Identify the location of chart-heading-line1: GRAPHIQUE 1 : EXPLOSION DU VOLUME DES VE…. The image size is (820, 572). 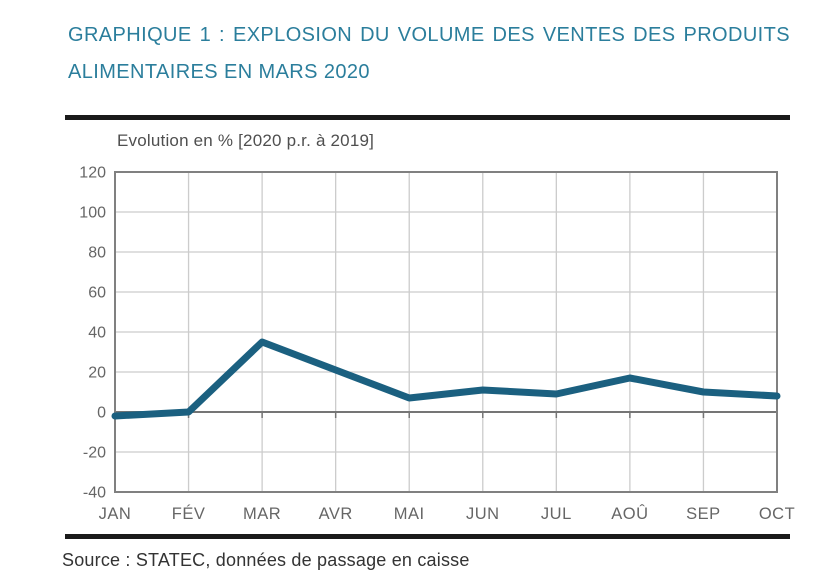
(429, 35).